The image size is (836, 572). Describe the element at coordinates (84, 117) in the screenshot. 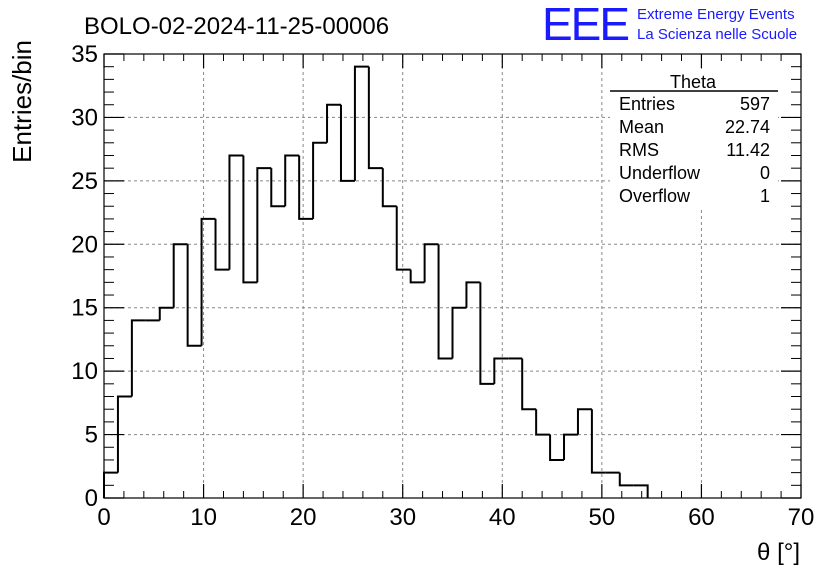

I see `y-tick-label: 30` at that location.